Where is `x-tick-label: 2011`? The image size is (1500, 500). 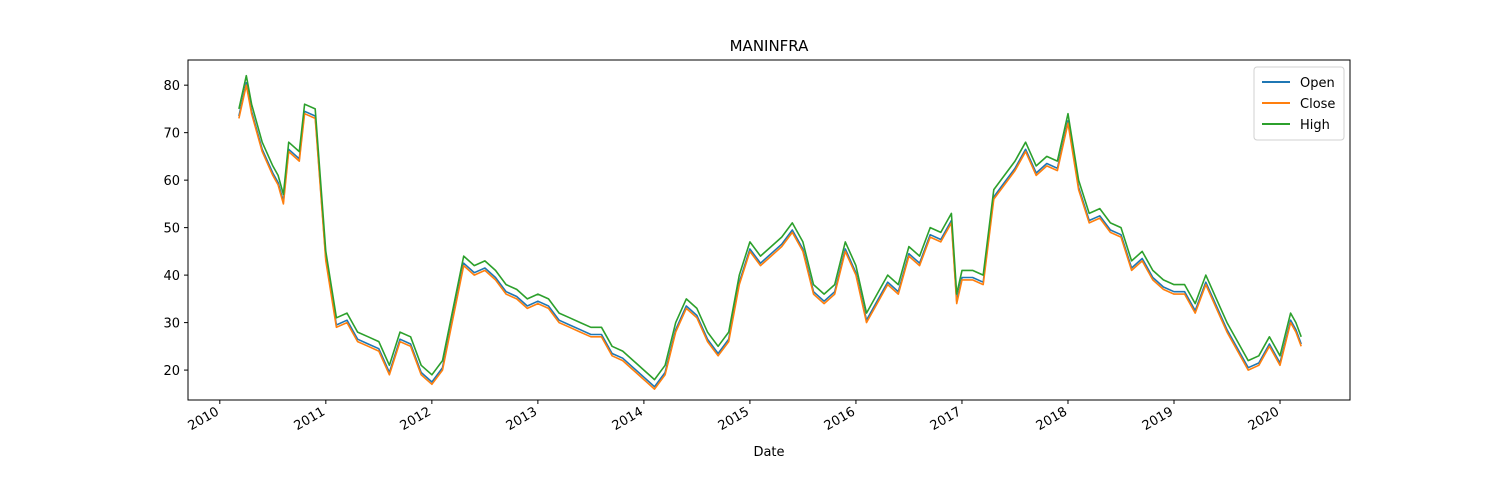 x-tick-label: 2011 is located at coordinates (310, 419).